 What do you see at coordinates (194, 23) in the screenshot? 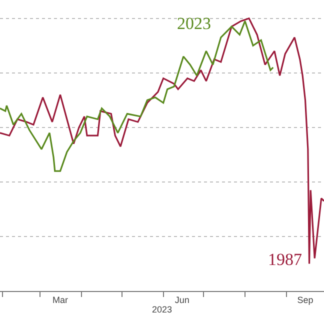
I see `series-label: 2023` at bounding box center [194, 23].